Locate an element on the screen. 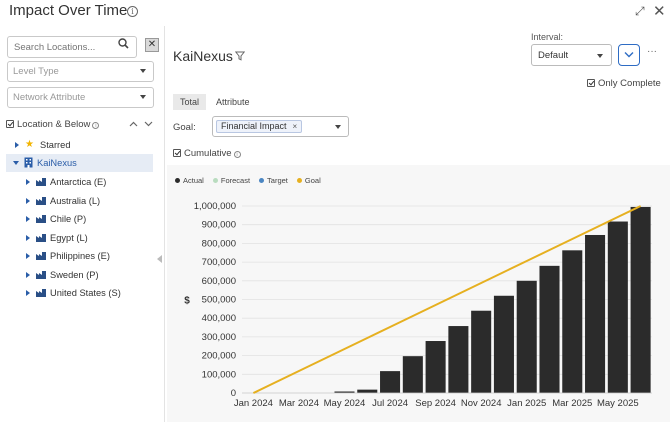 The image size is (670, 422). goal-select: Financial Impact × is located at coordinates (280, 126).